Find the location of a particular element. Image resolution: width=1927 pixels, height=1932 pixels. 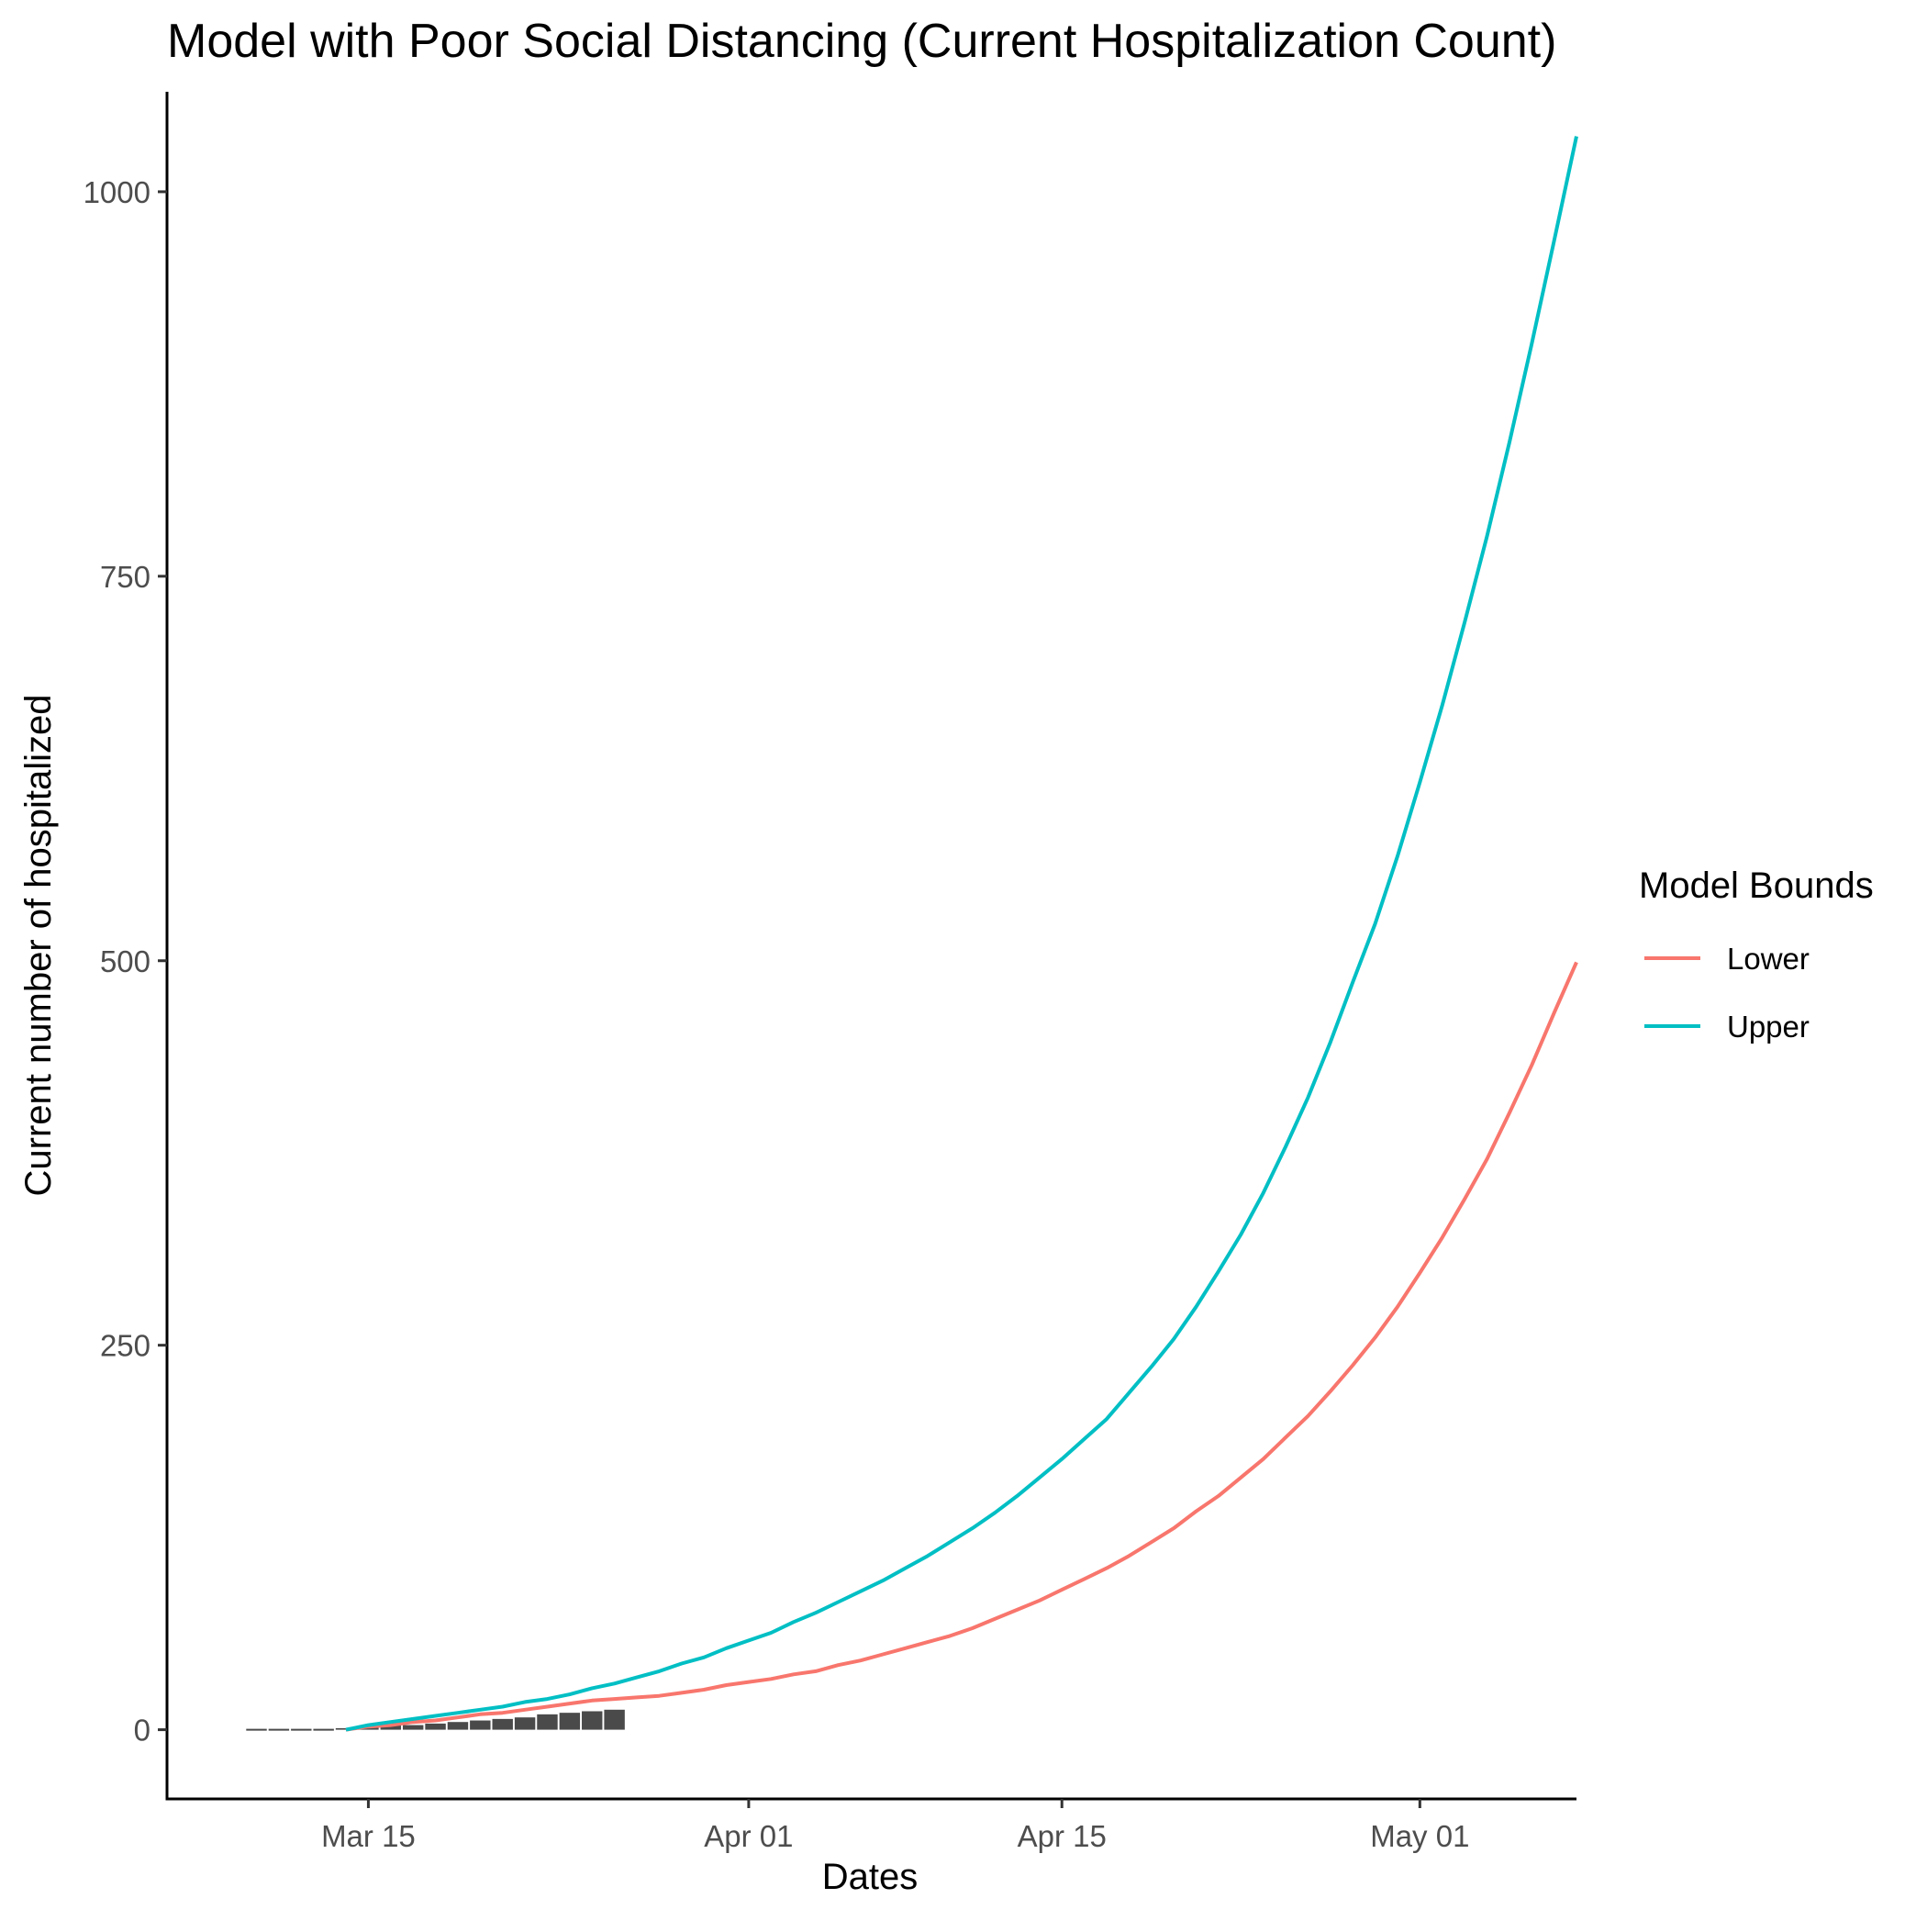

y-axis-ticks: 0 250 500 750 1000 is located at coordinates (125, 961).